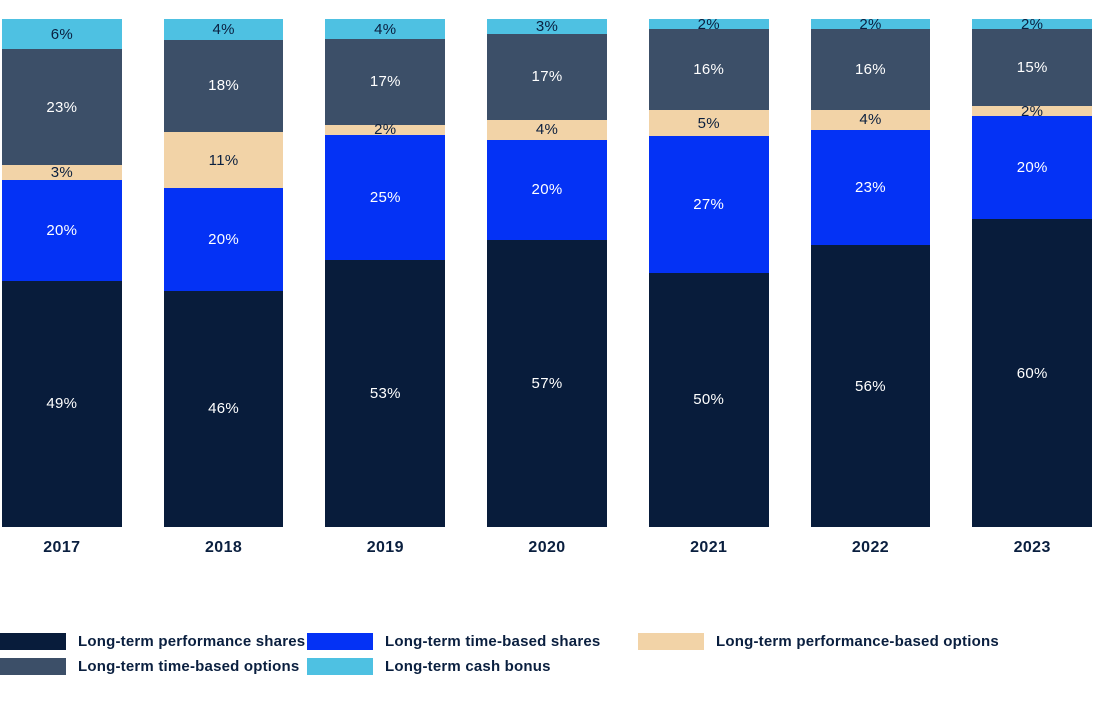 The width and height of the screenshot is (1095, 725). I want to click on bar-column-2018: 4% 18% 11% 20% 46% 2018, so click(223, 288).